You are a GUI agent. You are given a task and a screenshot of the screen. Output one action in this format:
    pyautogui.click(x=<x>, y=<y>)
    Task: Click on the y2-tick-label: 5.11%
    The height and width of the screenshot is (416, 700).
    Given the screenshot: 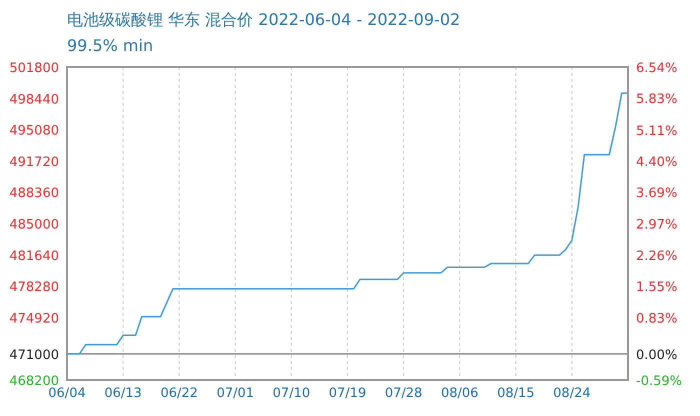 What is the action you would take?
    pyautogui.click(x=657, y=131)
    